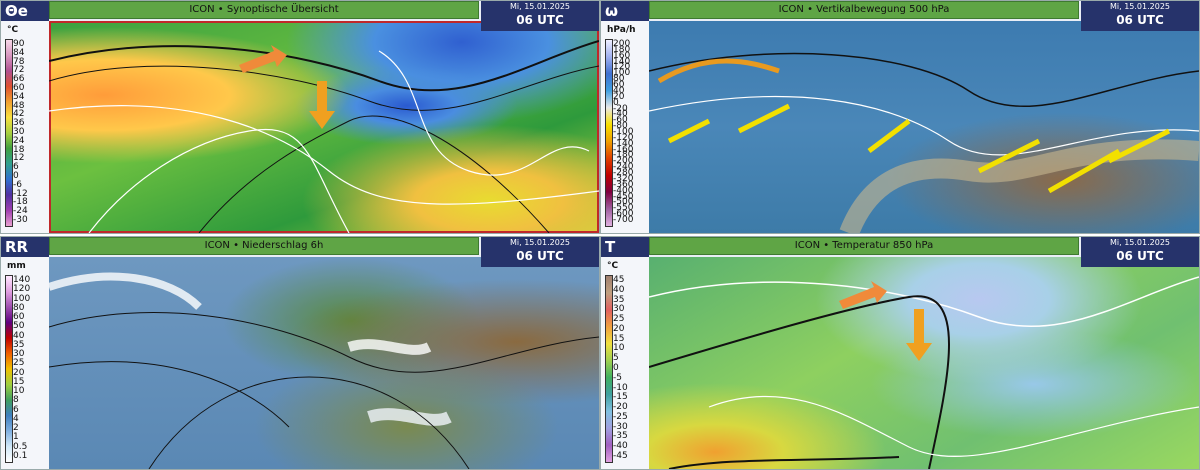 This screenshot has height=470, width=1200. I want to click on legend-tick-label: -140, so click(623, 143).